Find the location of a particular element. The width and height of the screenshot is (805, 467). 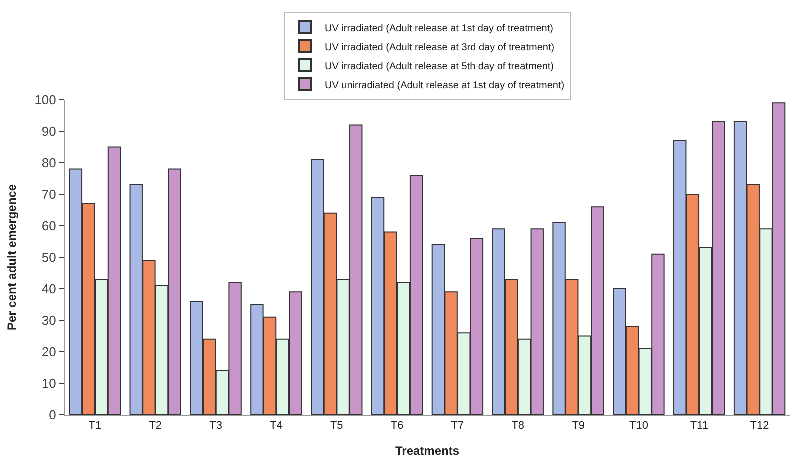

legend-label: UV unirradiated (Adult release at 1st day of treatment) is located at coordinates (445, 86).